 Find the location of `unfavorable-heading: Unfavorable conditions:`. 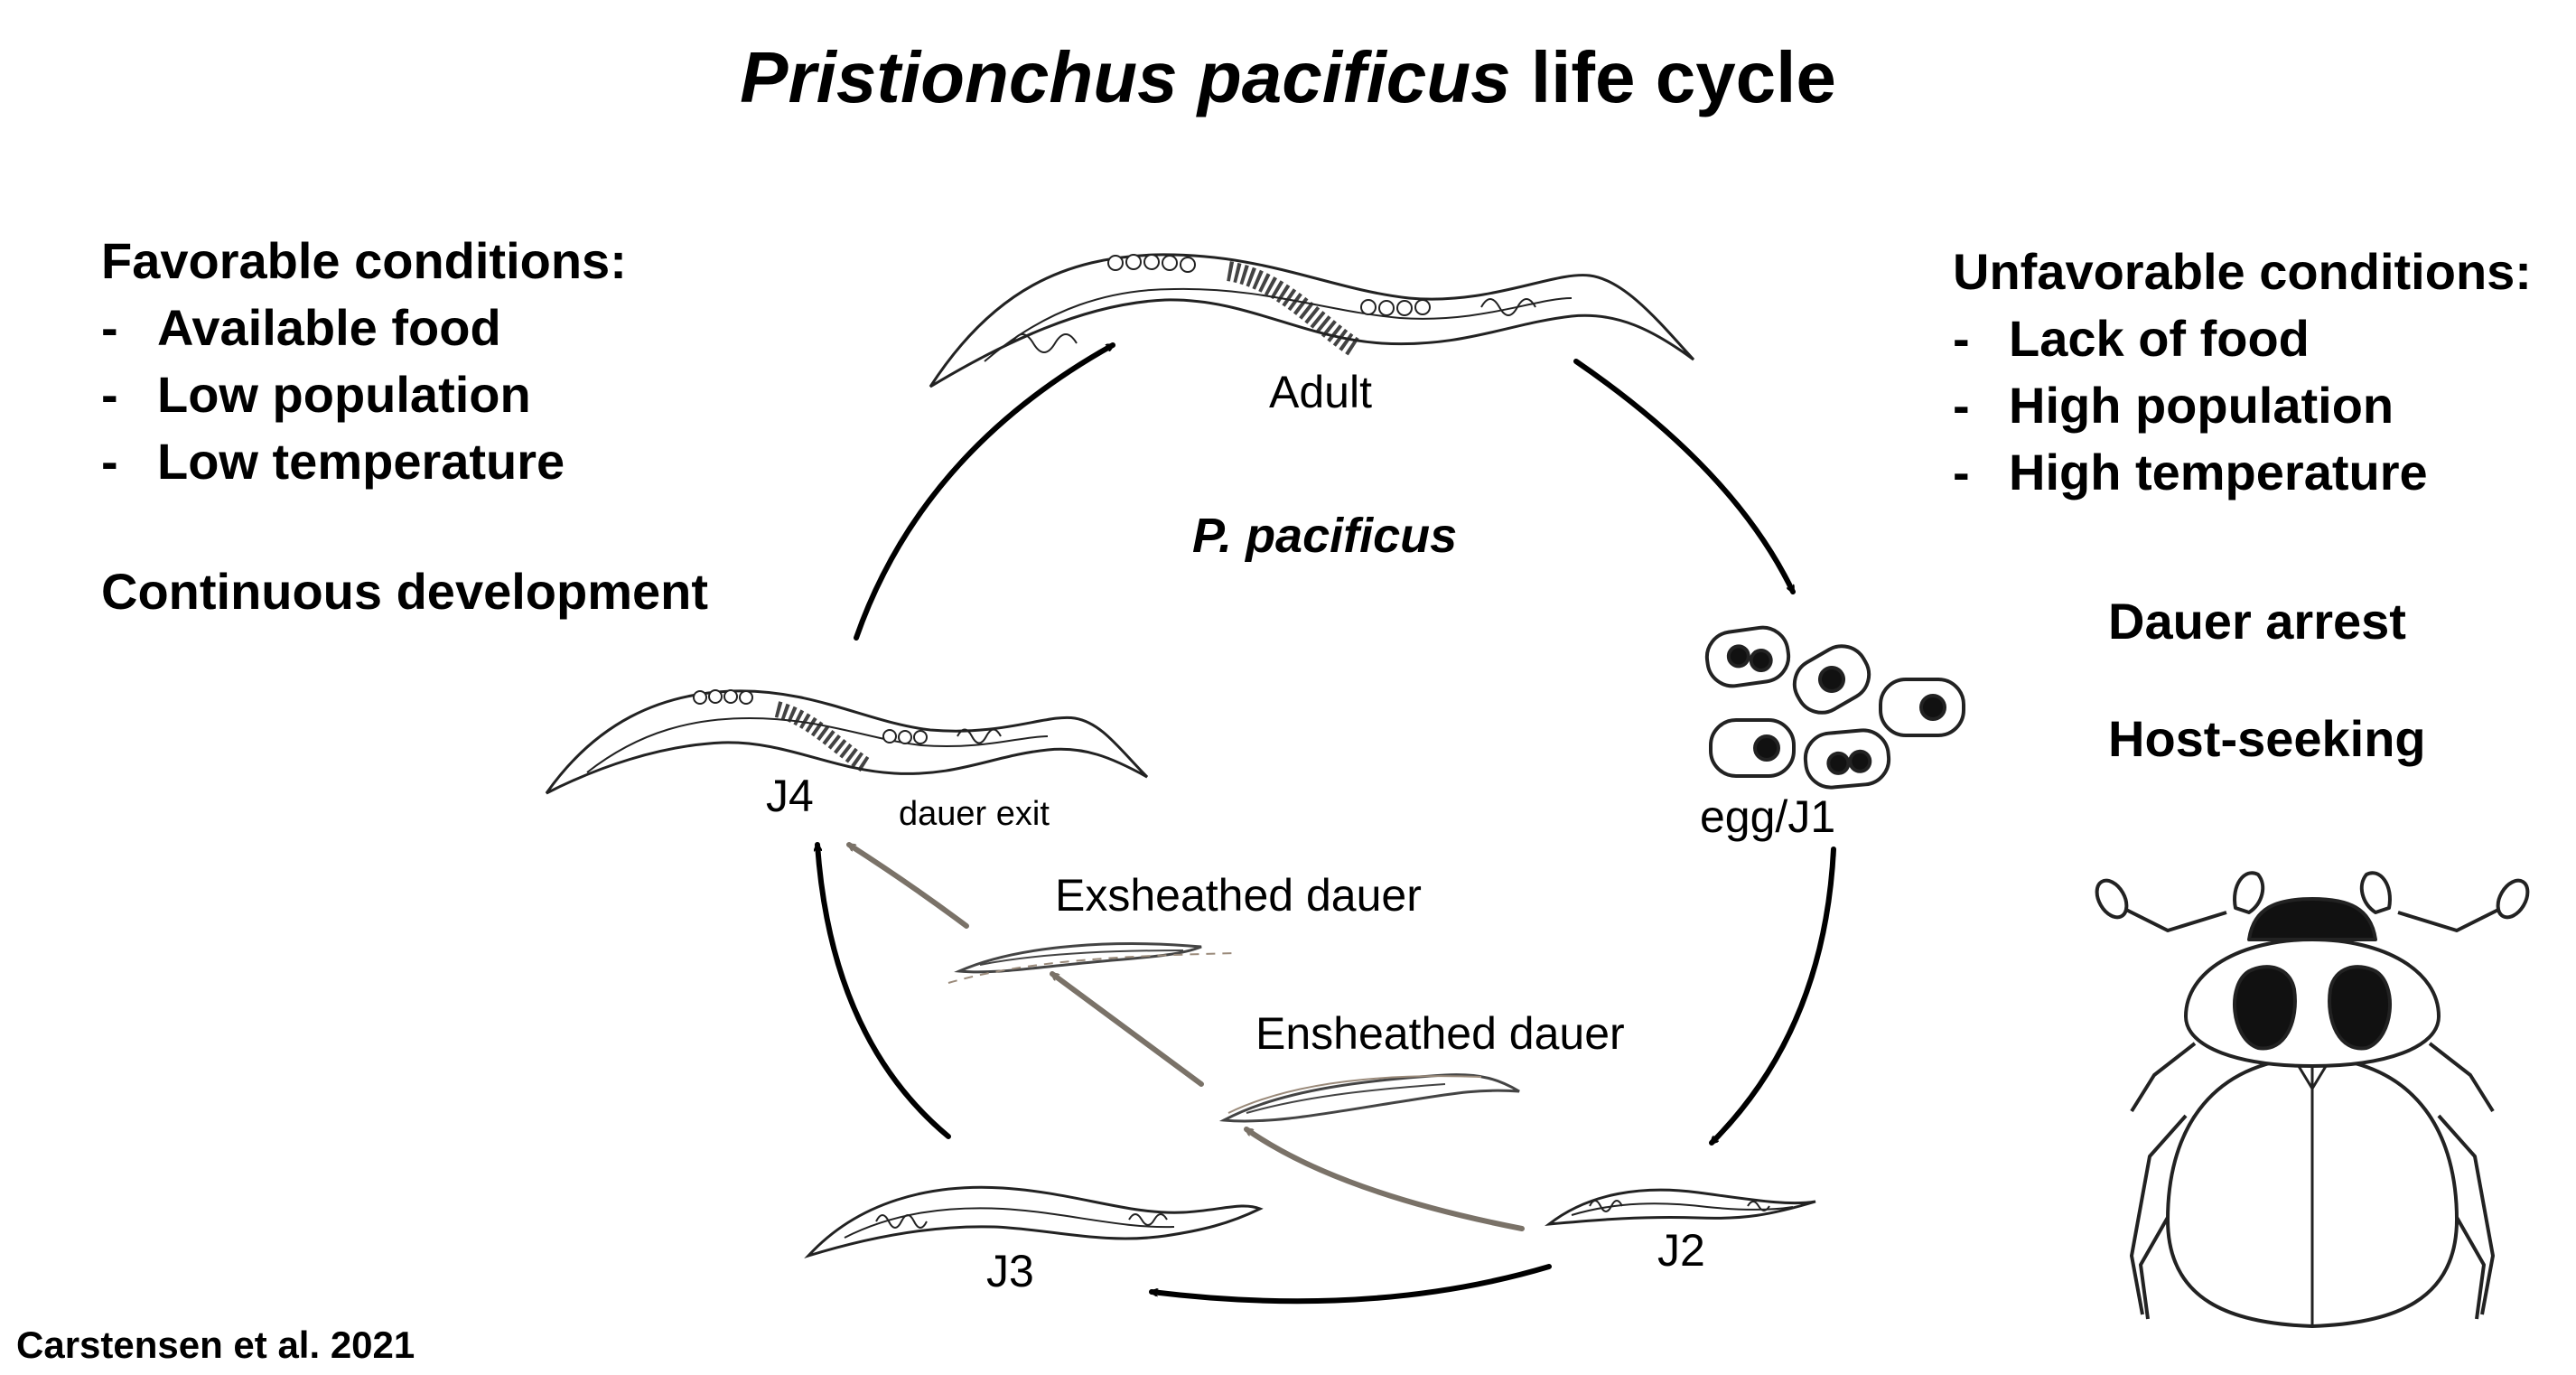

unfavorable-heading: Unfavorable conditions: is located at coordinates (2242, 271).